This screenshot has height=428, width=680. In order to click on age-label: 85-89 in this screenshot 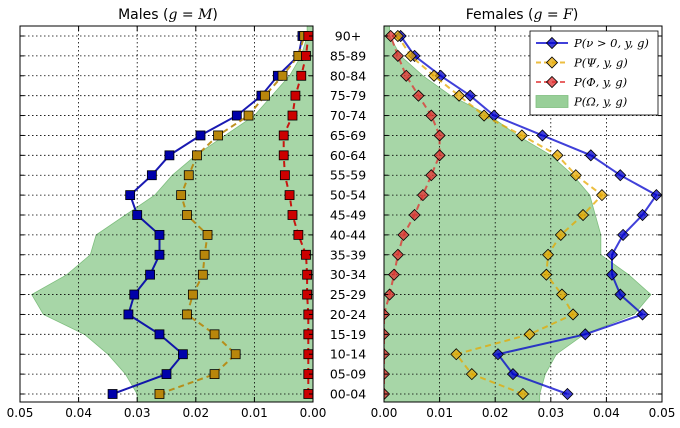, I will do `click(348, 55)`.